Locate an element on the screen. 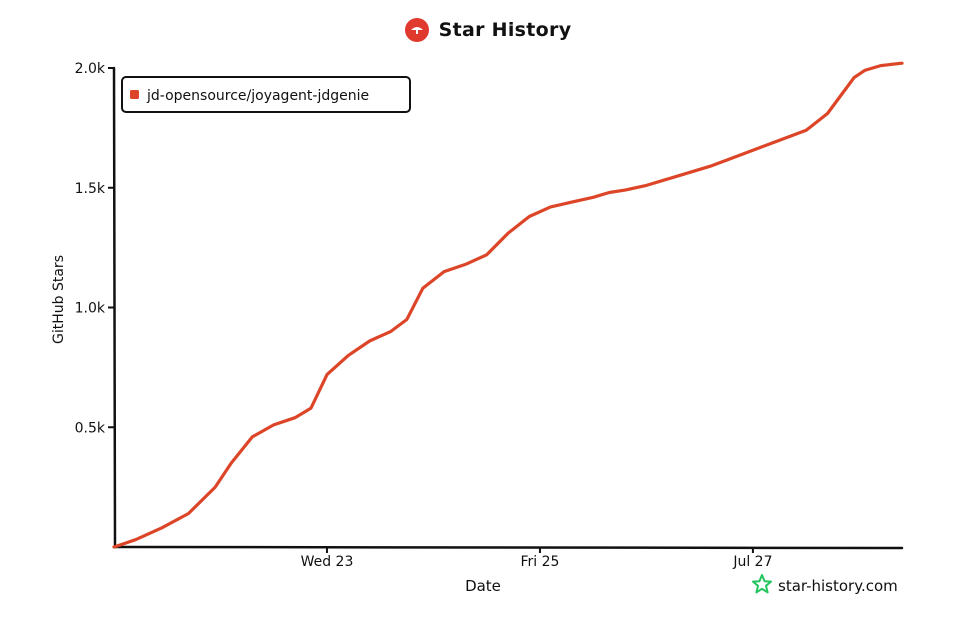 Image resolution: width=976 pixels, height=618 pixels. y-tick-label: 0.5k is located at coordinates (90, 428).